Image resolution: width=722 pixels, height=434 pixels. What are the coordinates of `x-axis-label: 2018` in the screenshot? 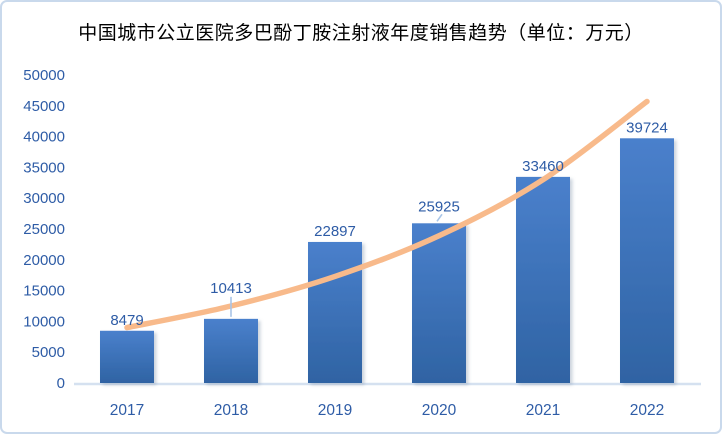 It's located at (231, 410).